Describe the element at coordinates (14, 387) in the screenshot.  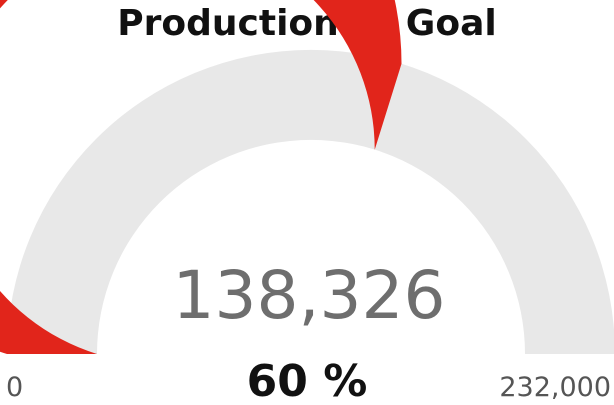
I see `gauge-min-label: 0` at that location.